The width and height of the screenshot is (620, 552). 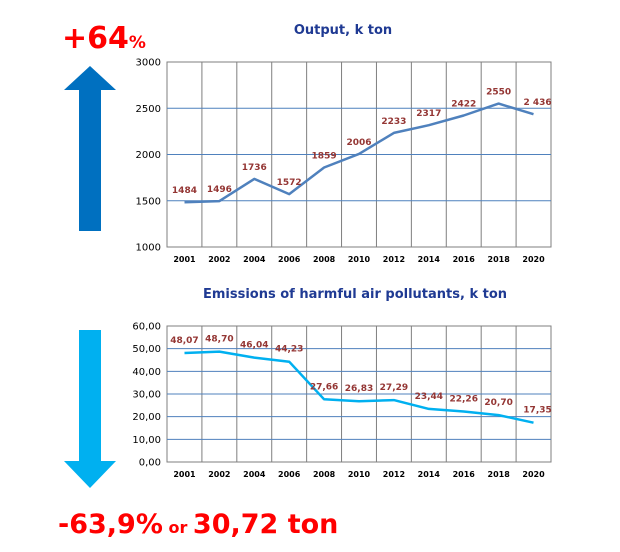 I want to click on output-data-label: 1736, so click(x=254, y=168).